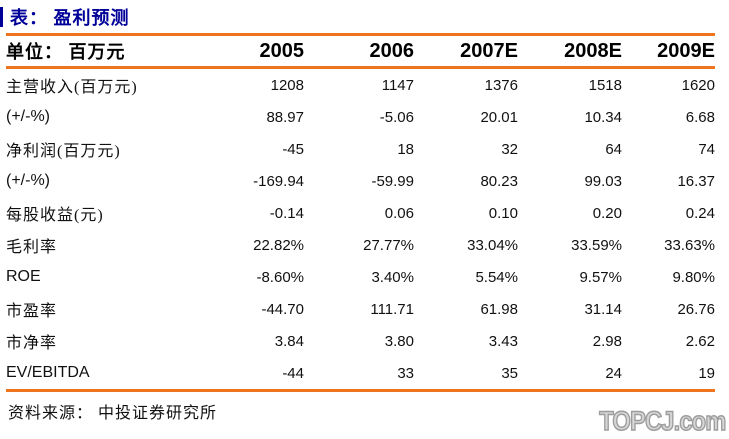 Image resolution: width=729 pixels, height=439 pixels. What do you see at coordinates (104, 51) in the screenshot?
I see `unit-label: 单位： 百万元` at bounding box center [104, 51].